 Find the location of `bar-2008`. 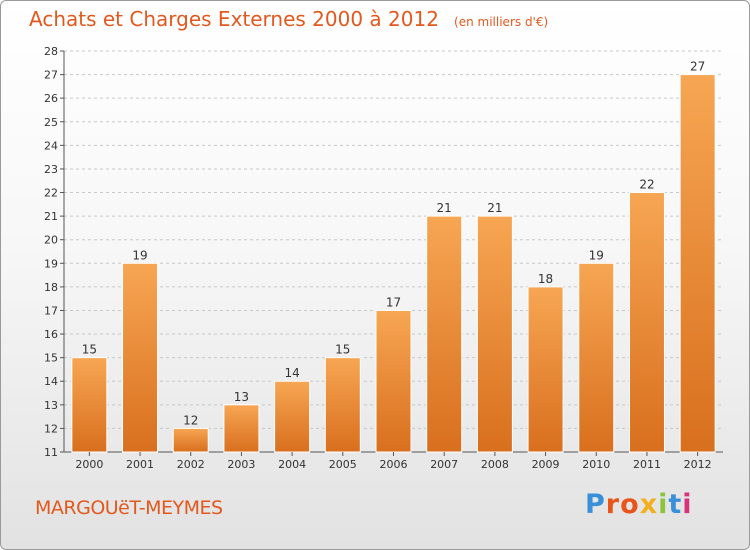

bar-2008 is located at coordinates (494, 334).